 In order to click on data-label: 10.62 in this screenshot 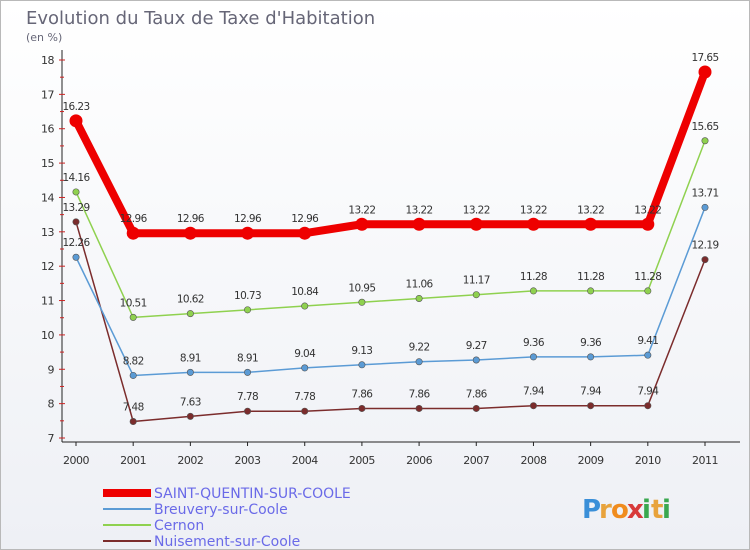, I will do `click(190, 300)`.